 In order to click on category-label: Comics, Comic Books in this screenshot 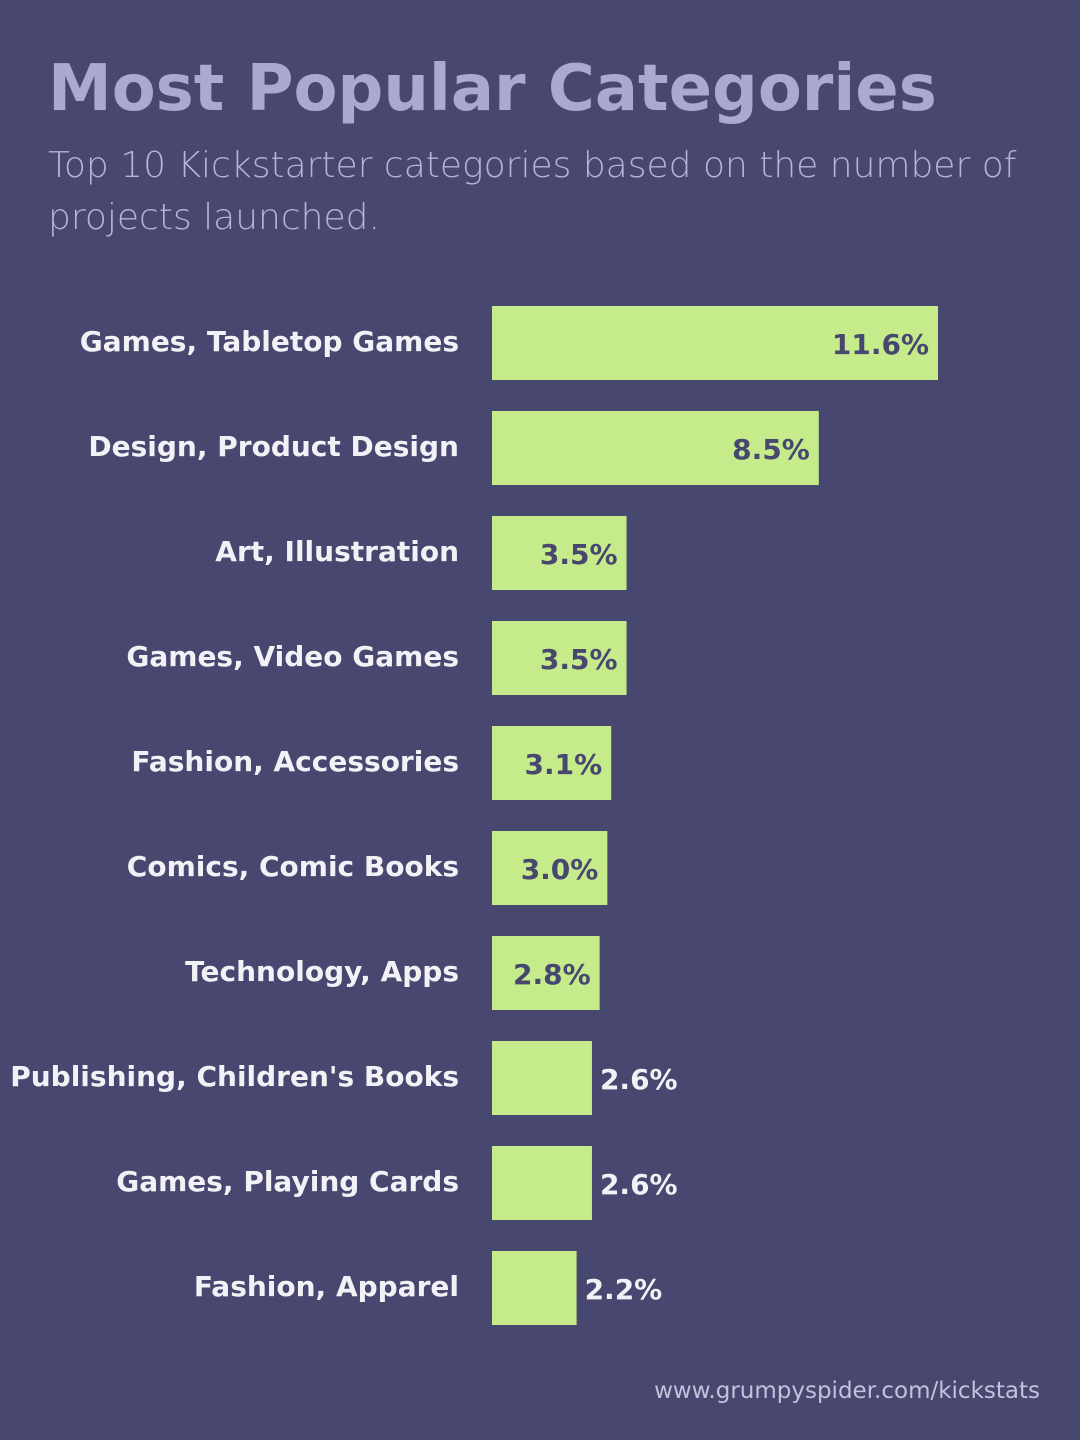, I will do `click(293, 866)`.